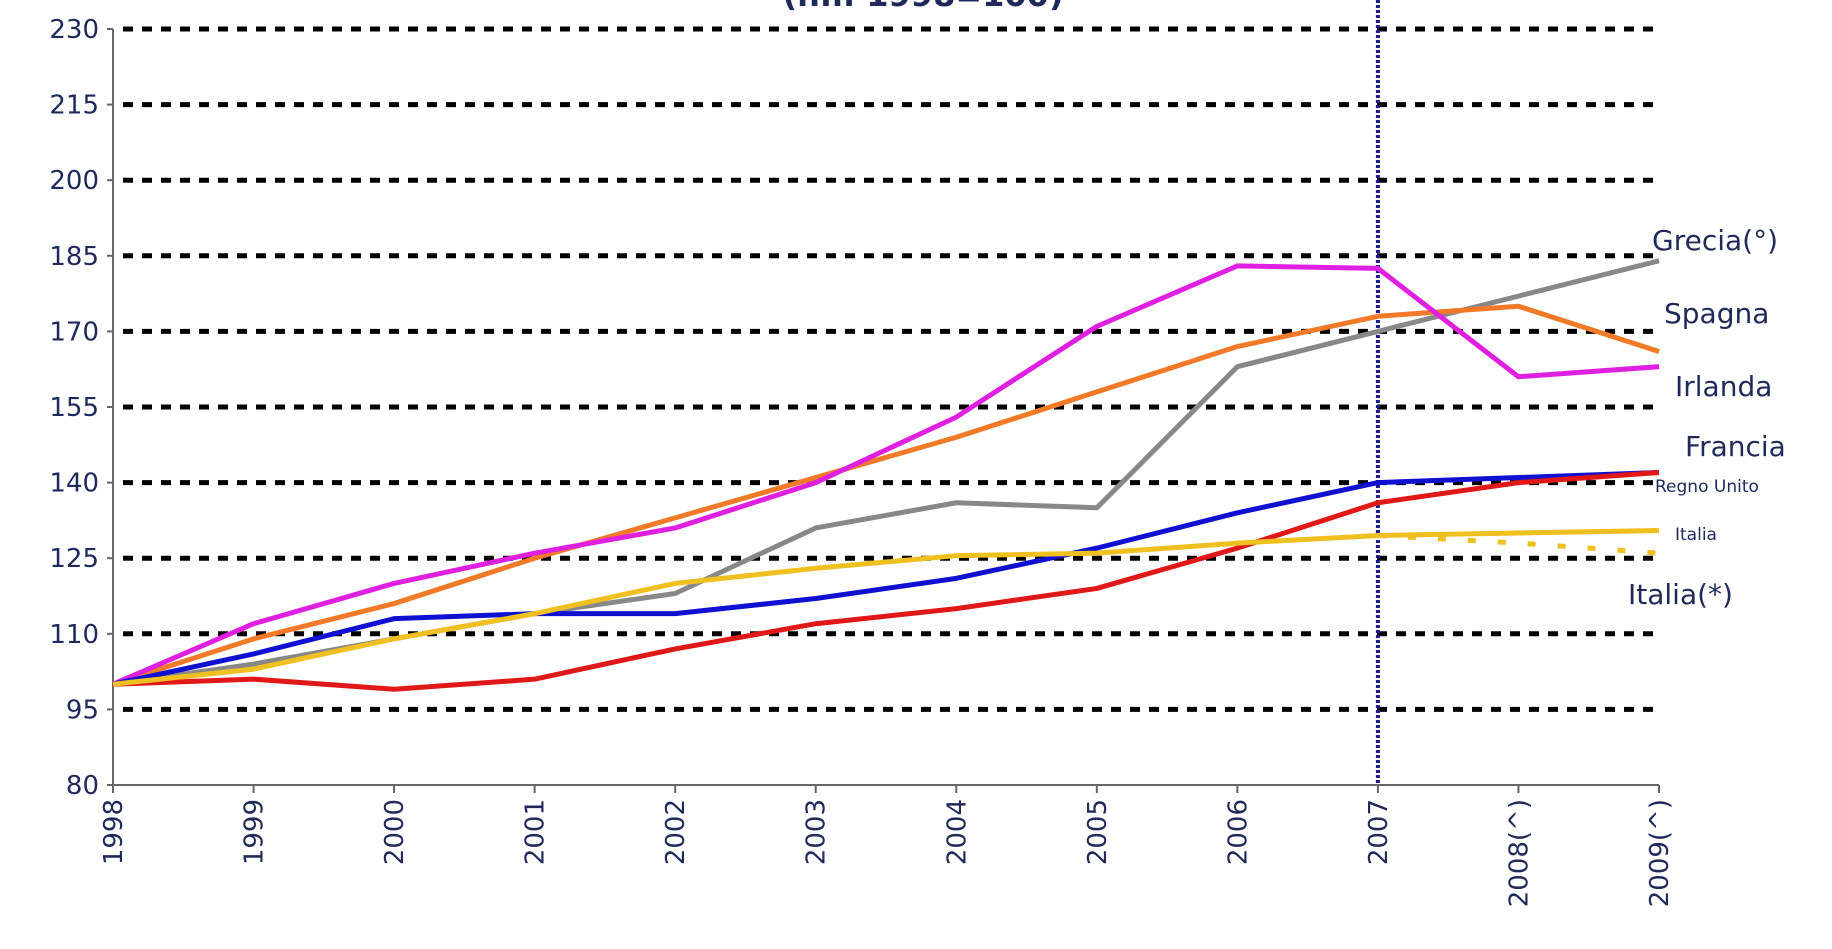  Describe the element at coordinates (1680, 594) in the screenshot. I see `series-label: Italia(*)` at that location.